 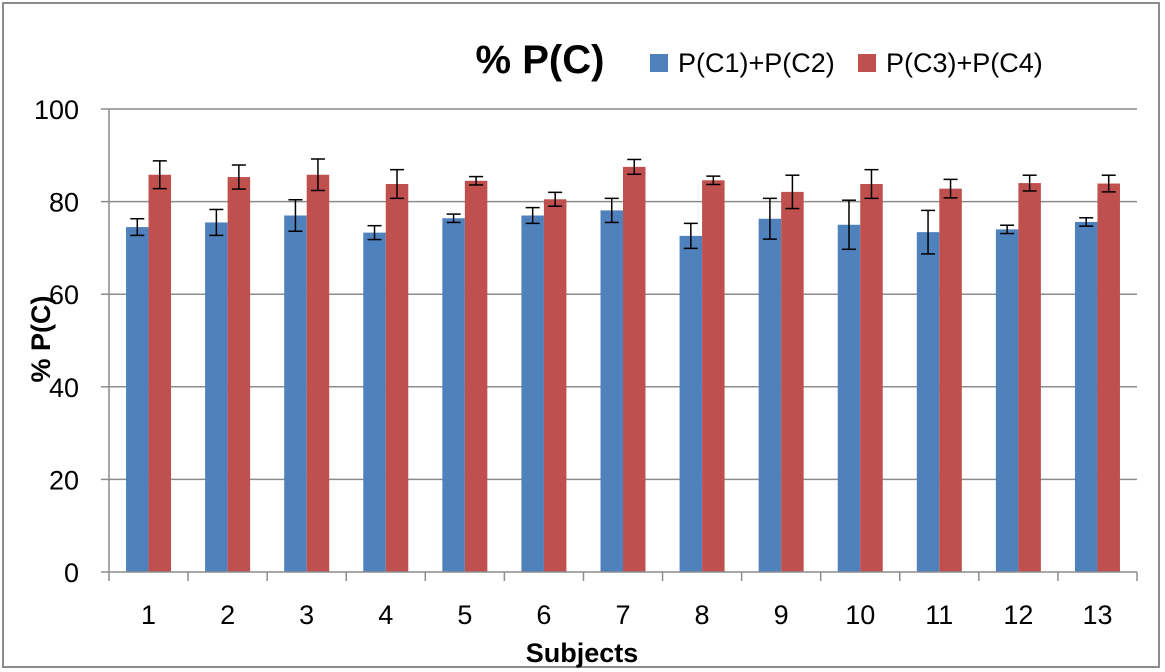 What do you see at coordinates (56, 110) in the screenshot?
I see `y-tick-label: 100` at bounding box center [56, 110].